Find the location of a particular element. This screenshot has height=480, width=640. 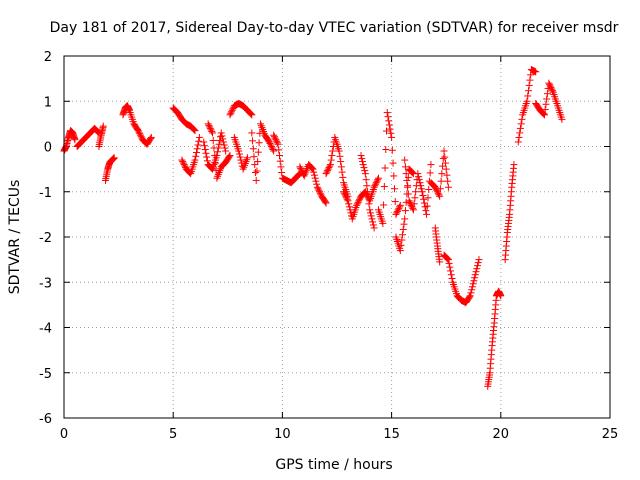

y-tick-label: 2 is located at coordinates (48, 57).